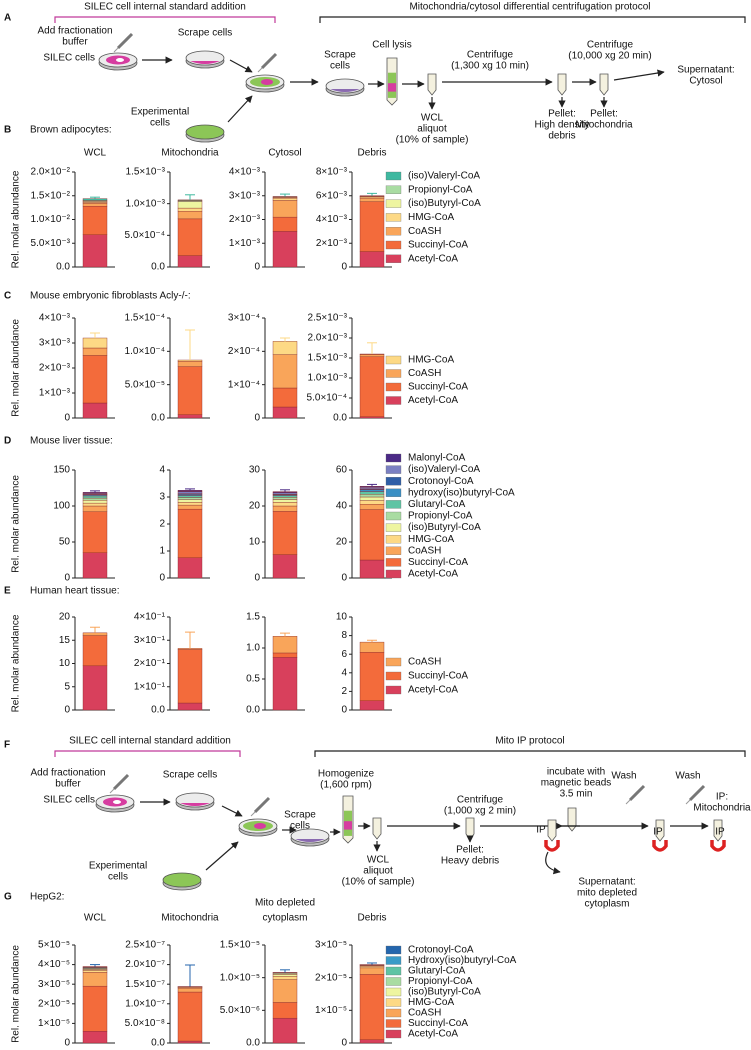 Image resolution: width=751 pixels, height=1050 pixels. Describe the element at coordinates (344, 691) in the screenshot. I see `y-tick-label: 2` at that location.